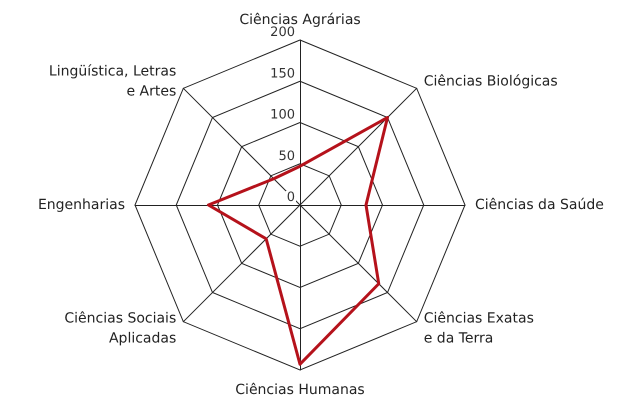 The width and height of the screenshot is (631, 404). What do you see at coordinates (112, 81) in the screenshot?
I see `spoke-label: Lingüística, Letras e Artes` at bounding box center [112, 81].